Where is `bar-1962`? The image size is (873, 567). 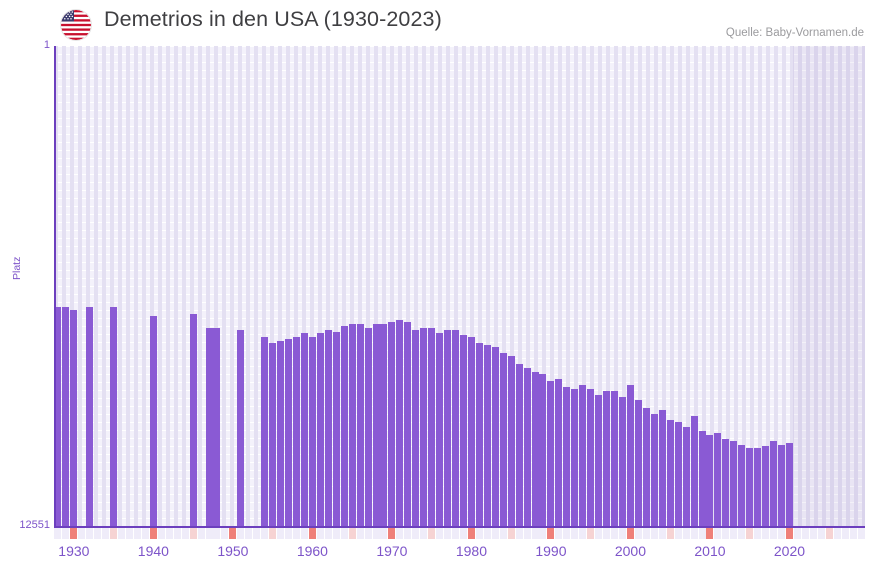
bar-1962 is located at coordinates (328, 428).